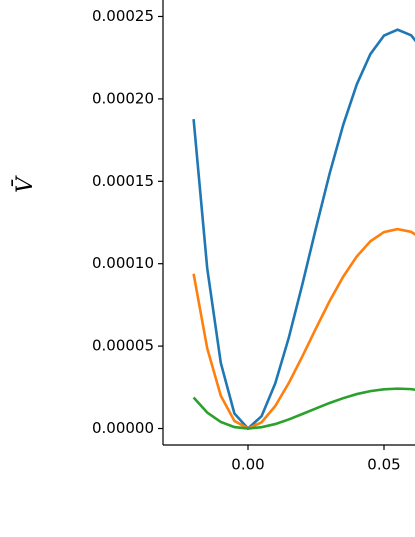  What do you see at coordinates (123, 346) in the screenshot?
I see `y-tick-label: 0.00005` at bounding box center [123, 346].